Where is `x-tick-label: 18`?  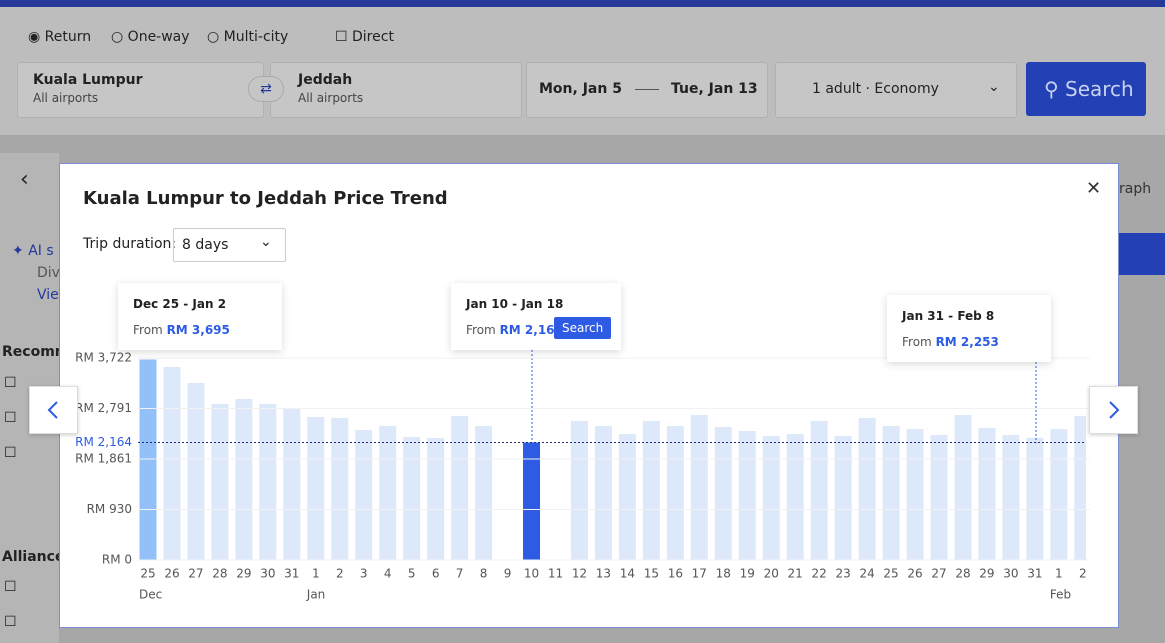 x-tick-label: 18 is located at coordinates (723, 574).